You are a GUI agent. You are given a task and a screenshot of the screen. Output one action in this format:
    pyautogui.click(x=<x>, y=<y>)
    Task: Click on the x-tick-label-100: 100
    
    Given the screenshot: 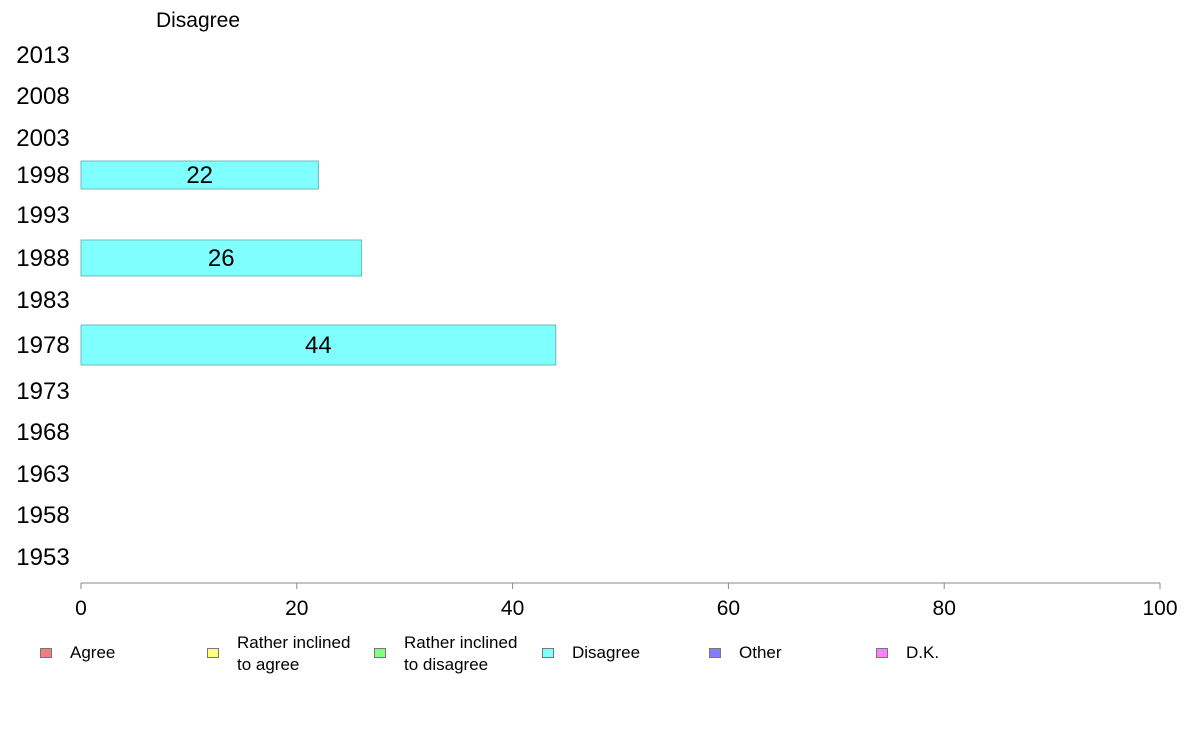 What is the action you would take?
    pyautogui.click(x=1159, y=608)
    